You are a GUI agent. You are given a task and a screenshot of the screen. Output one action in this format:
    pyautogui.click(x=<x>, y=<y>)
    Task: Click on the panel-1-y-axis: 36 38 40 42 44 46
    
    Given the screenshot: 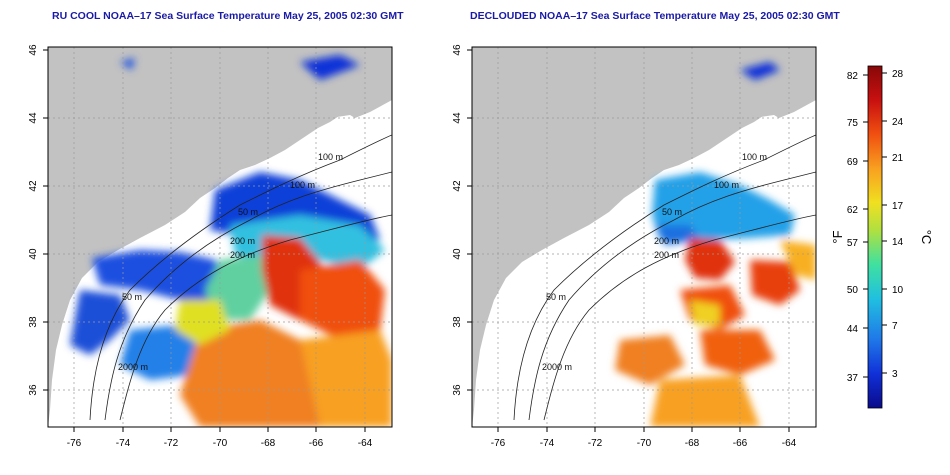 What is the action you would take?
    pyautogui.click(x=33, y=220)
    